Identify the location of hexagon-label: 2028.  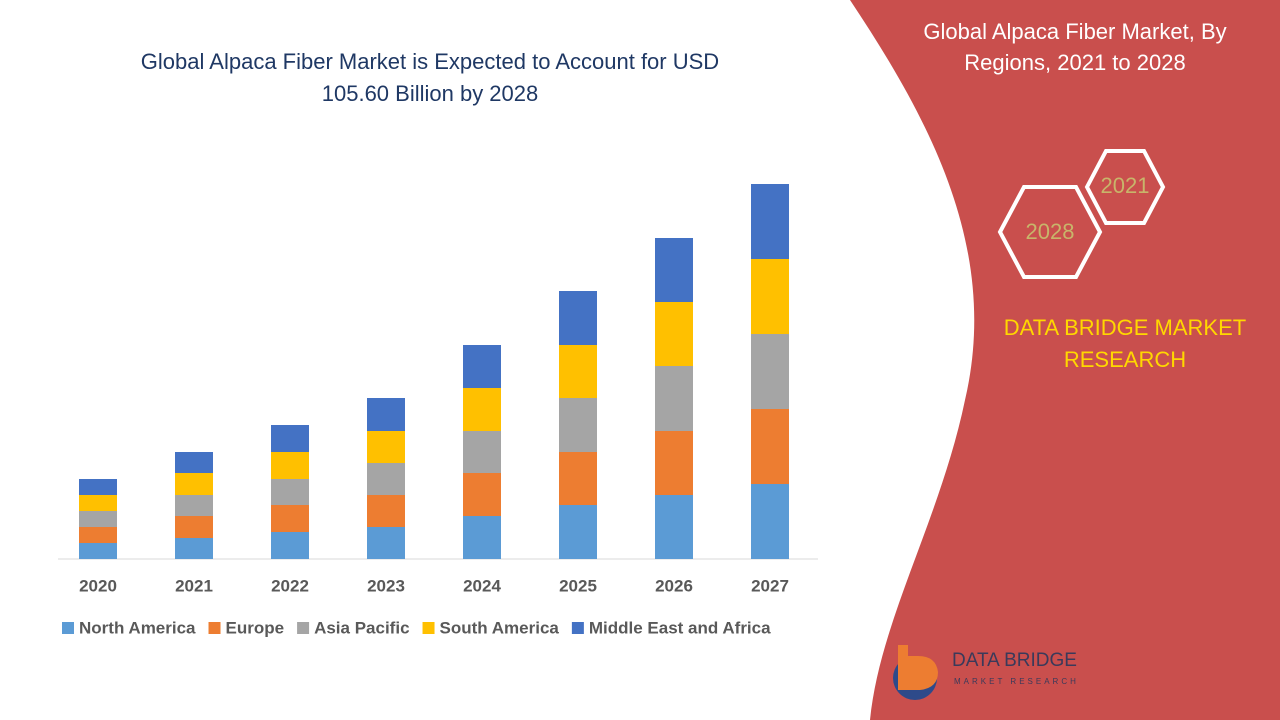
(1050, 231).